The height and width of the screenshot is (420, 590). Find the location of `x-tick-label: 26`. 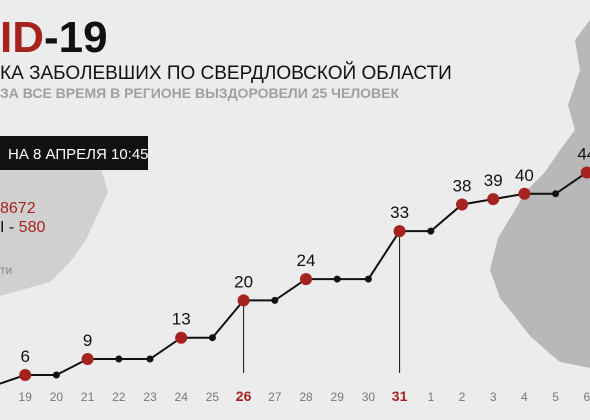

x-tick-label: 26 is located at coordinates (244, 396).